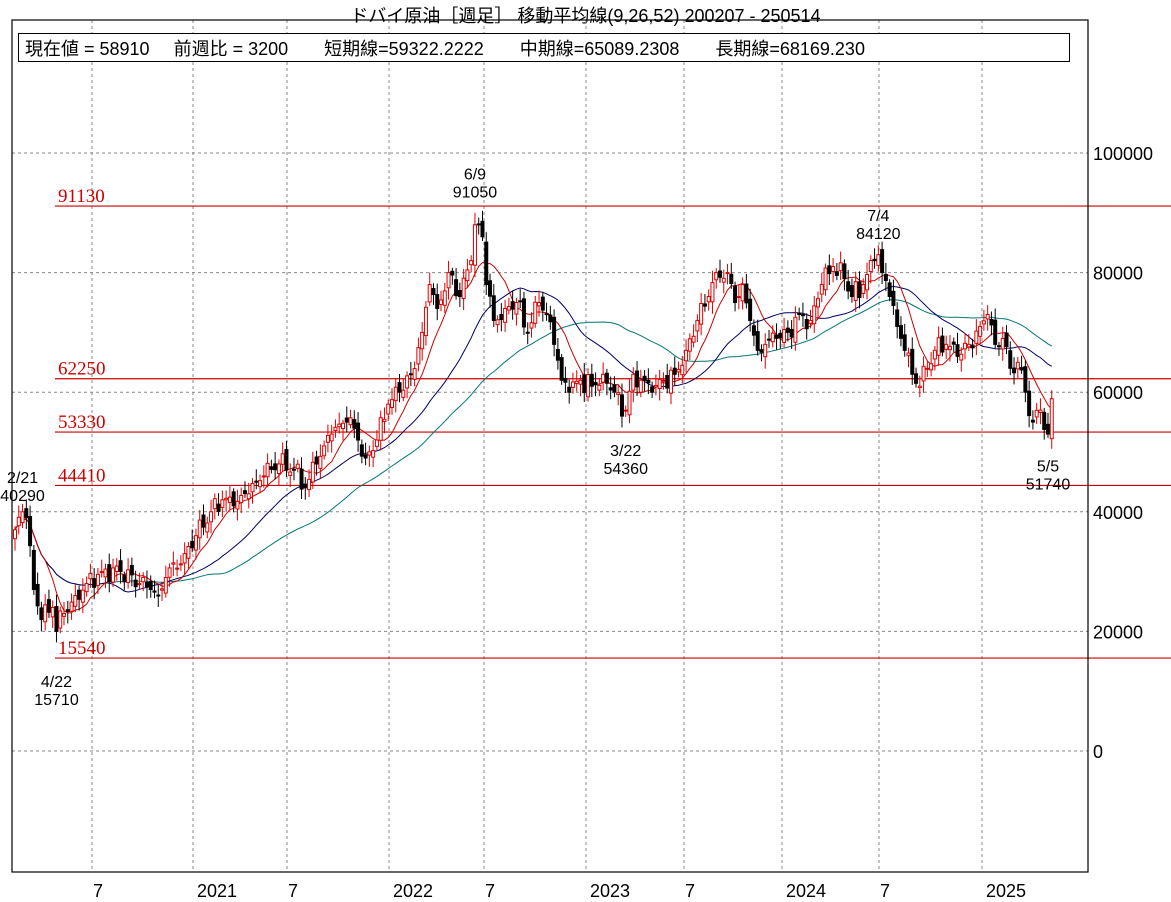 The width and height of the screenshot is (1171, 902). What do you see at coordinates (22, 478) in the screenshot?
I see `annotation-date: 2/21` at bounding box center [22, 478].